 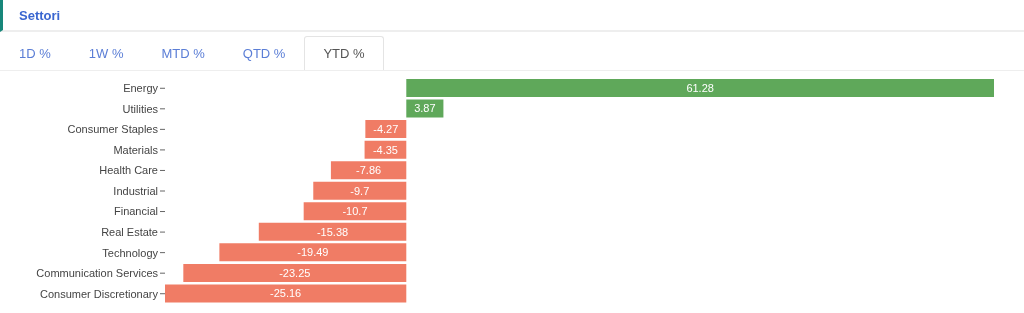 I want to click on y-tick-label: Industrial, so click(x=135, y=190).